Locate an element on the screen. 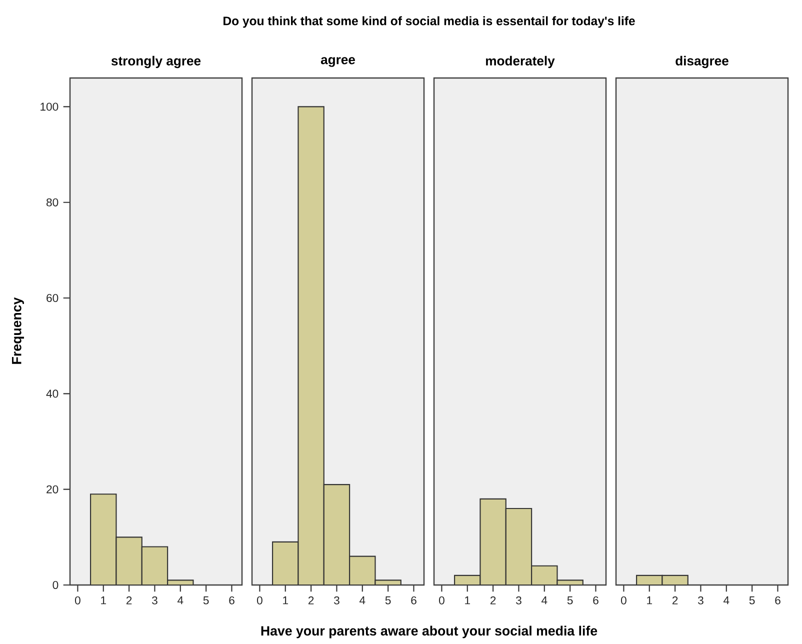 Image resolution: width=802 pixels, height=644 pixels. chart-subtitle: disagree is located at coordinates (702, 62).